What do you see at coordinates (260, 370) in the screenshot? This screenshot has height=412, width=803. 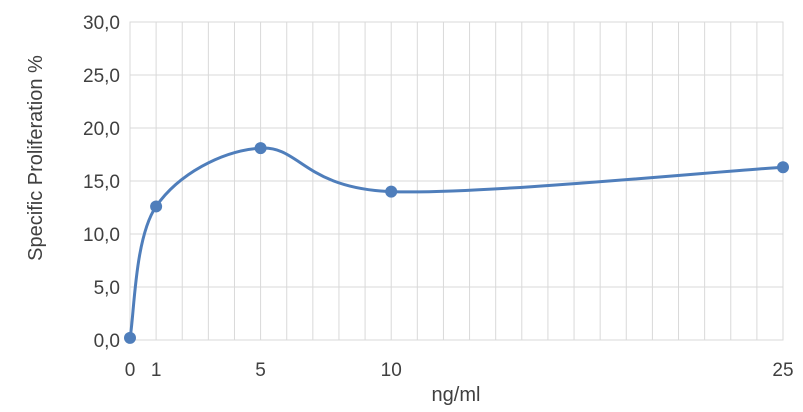 I see `x-tick-label: 5` at bounding box center [260, 370].